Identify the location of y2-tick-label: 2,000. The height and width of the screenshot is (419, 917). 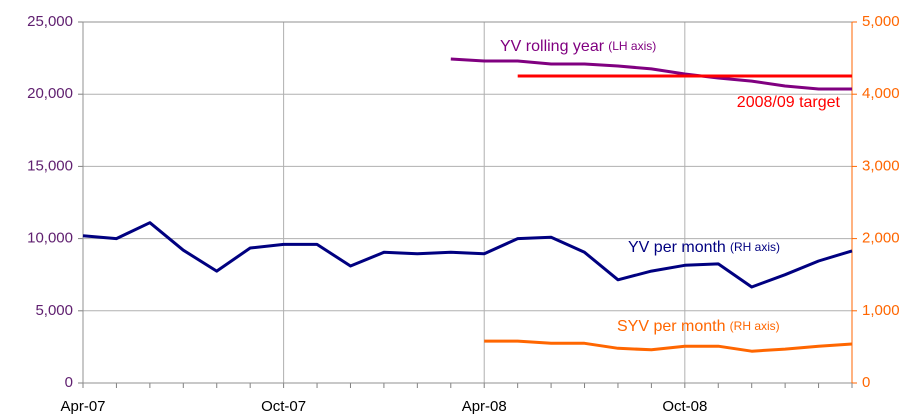
(881, 238).